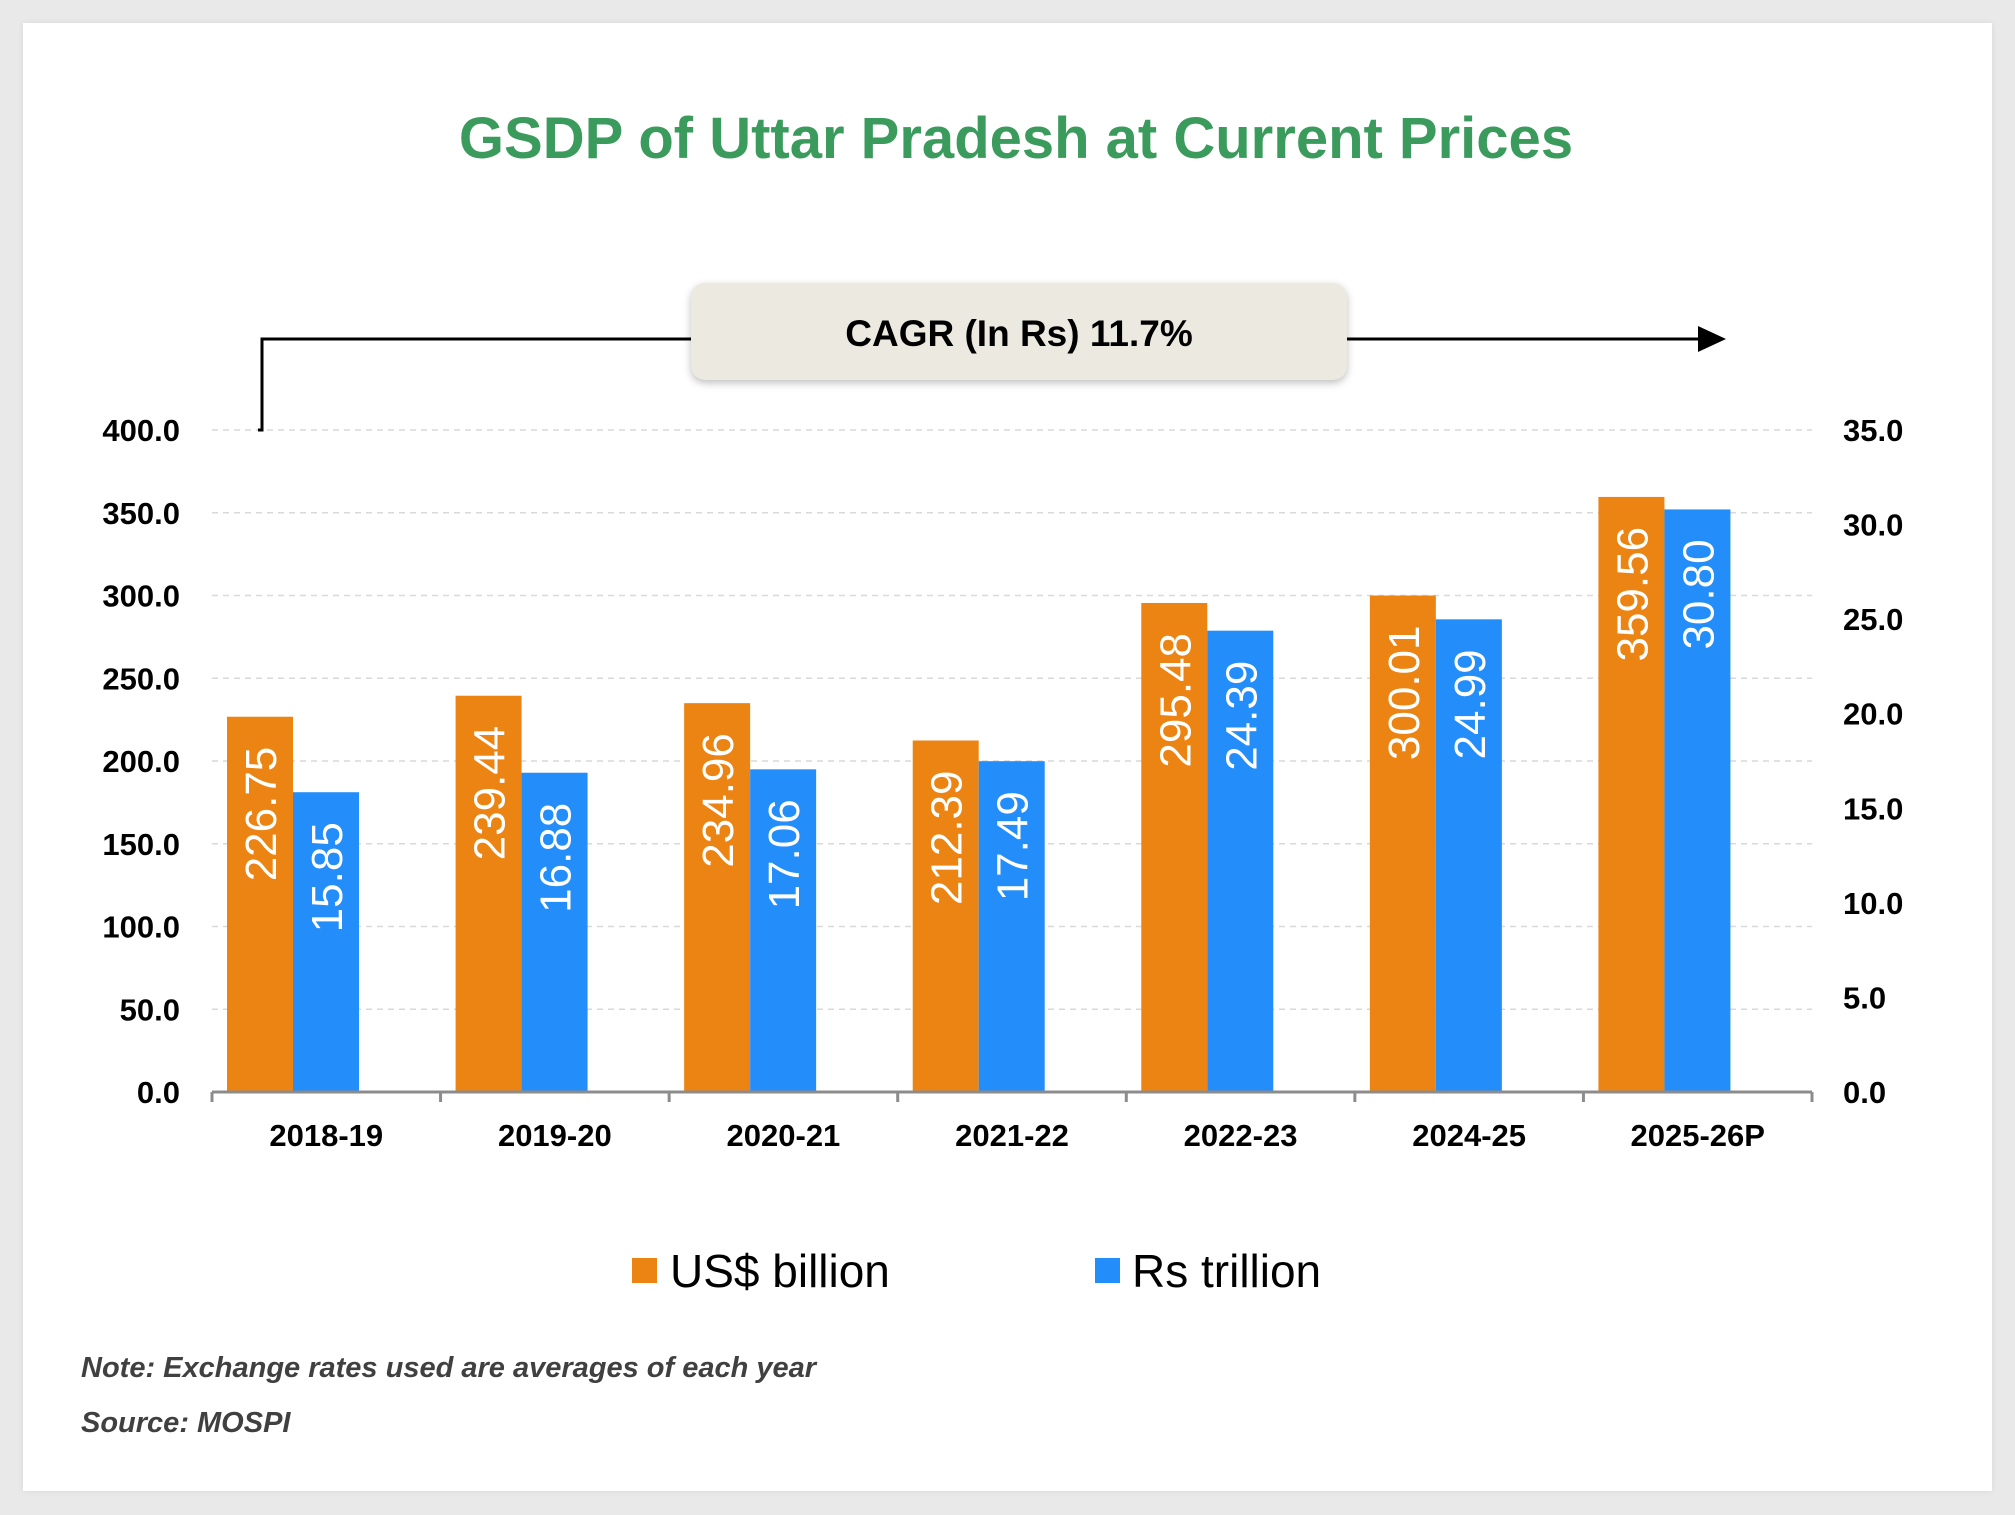  I want to click on legend-swatch-usd, so click(644, 1270).